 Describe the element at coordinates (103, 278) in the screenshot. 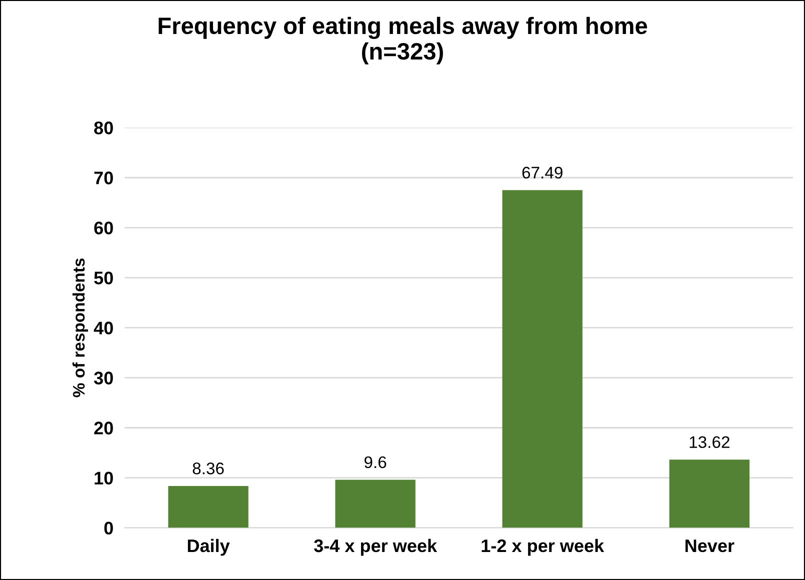

I see `y-tick-label: 50` at that location.